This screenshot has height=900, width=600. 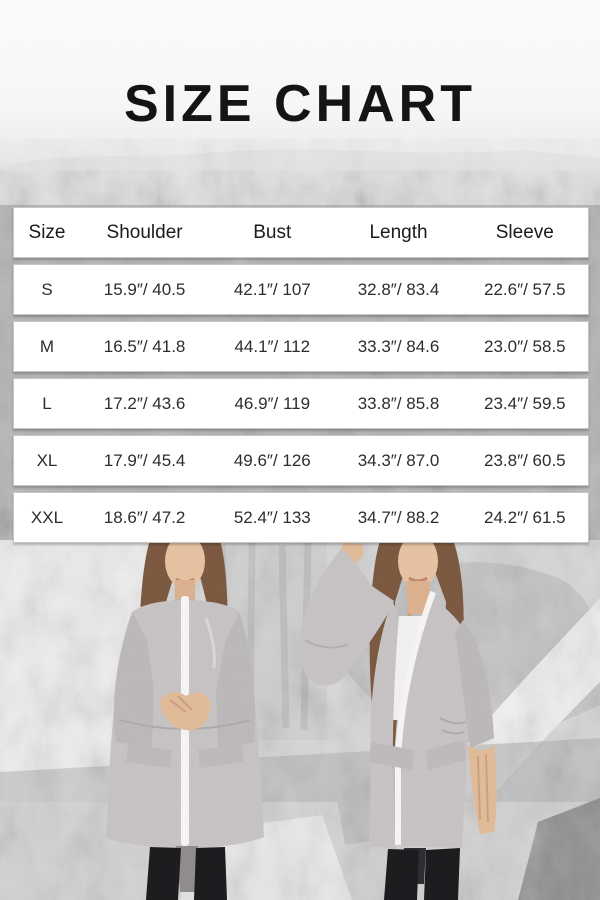 I want to click on size-table-header-row: Size Shoulder Bust Length Sleeve, so click(x=301, y=232).